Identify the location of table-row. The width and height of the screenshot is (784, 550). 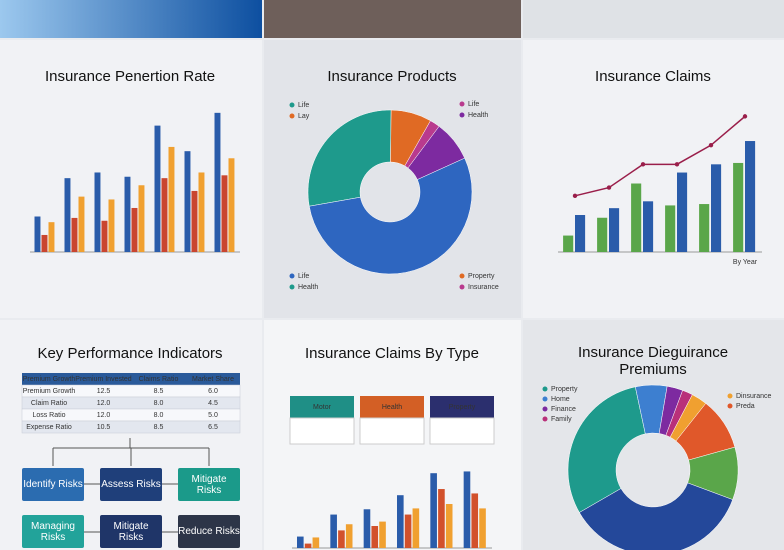
(131, 427).